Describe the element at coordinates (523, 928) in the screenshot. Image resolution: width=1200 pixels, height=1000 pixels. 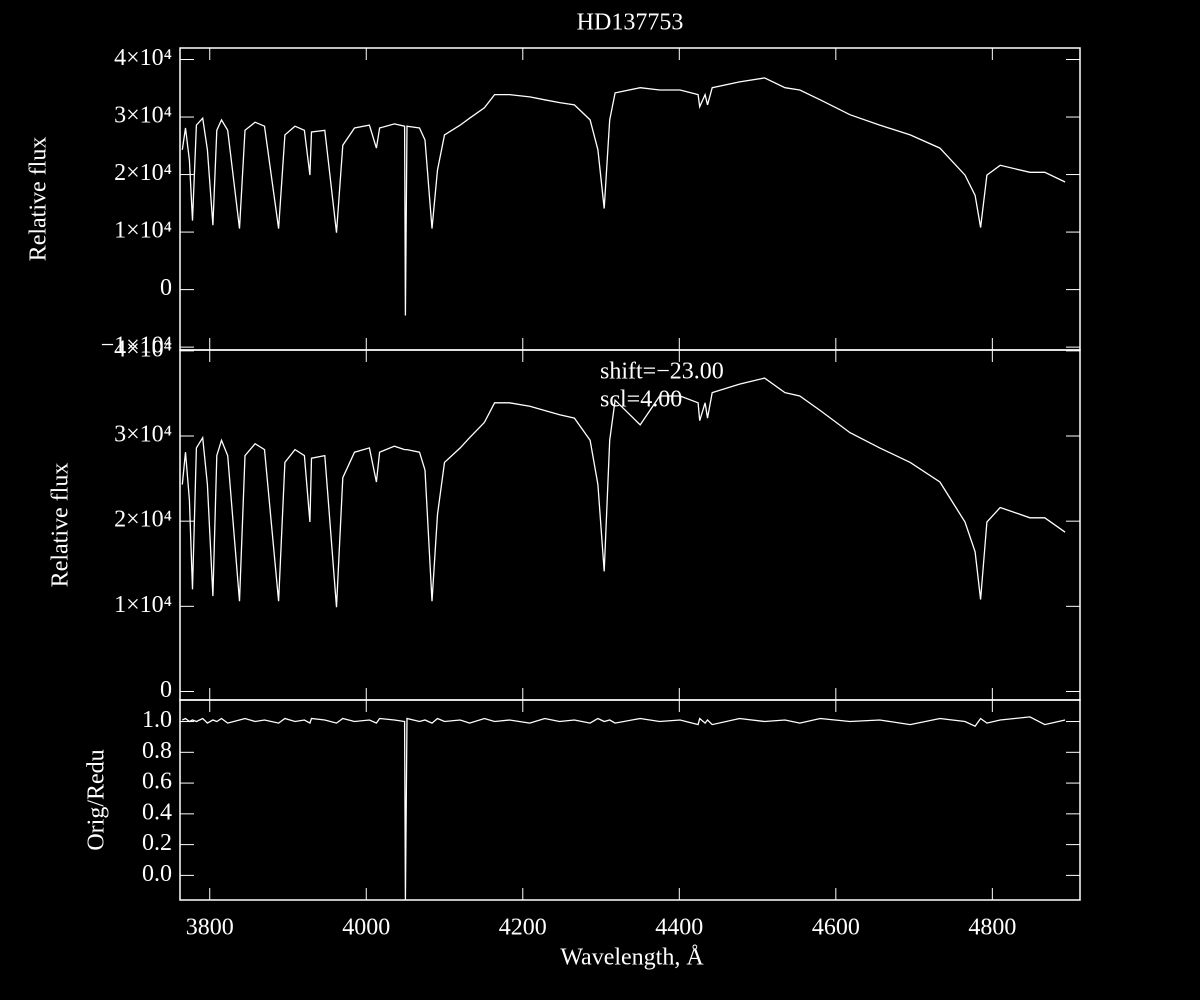
I see `x-tick-label: 4200` at that location.